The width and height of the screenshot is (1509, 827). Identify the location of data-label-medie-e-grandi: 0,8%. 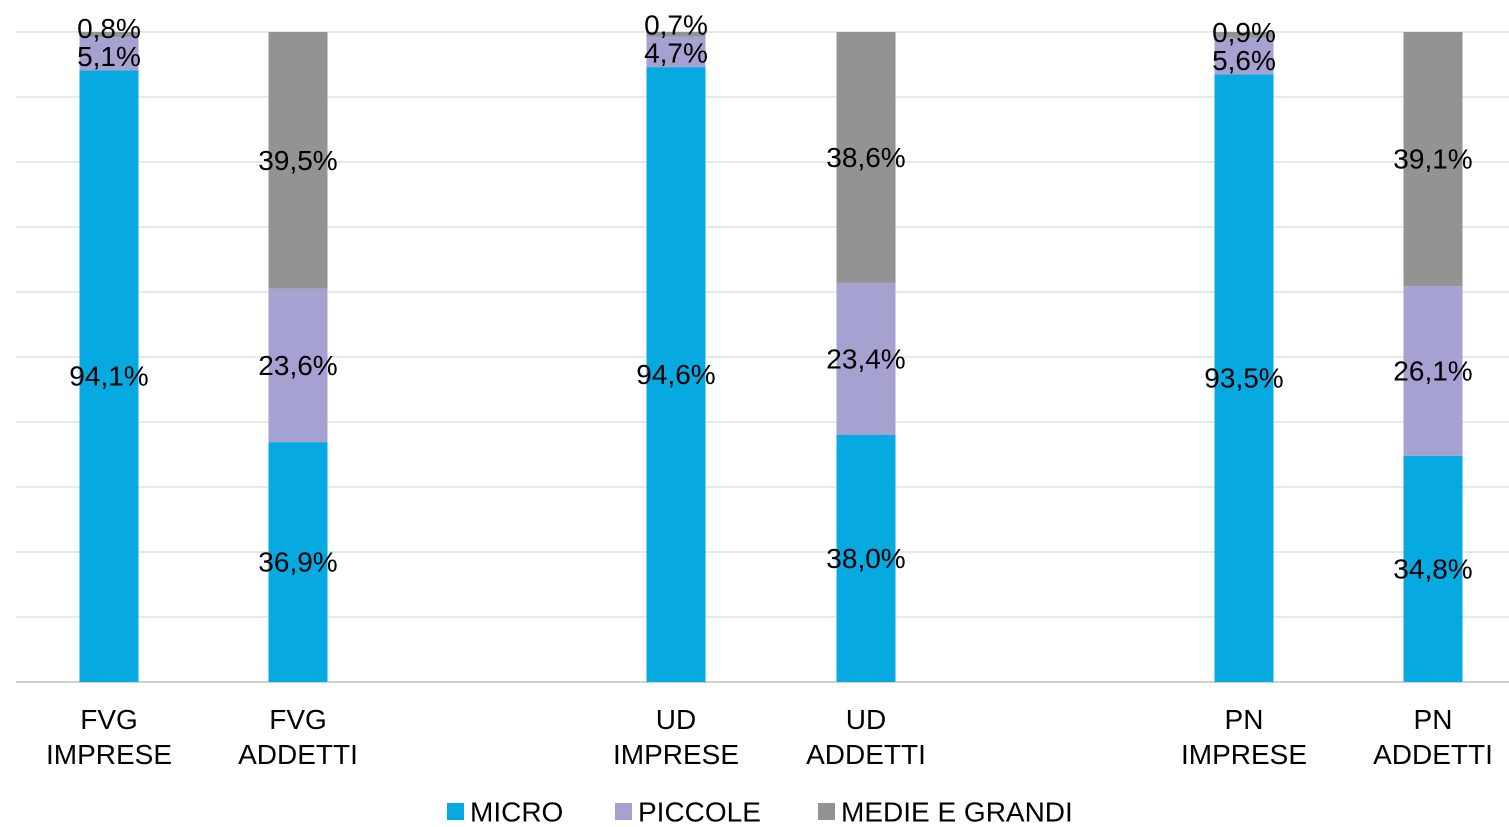
(109, 28).